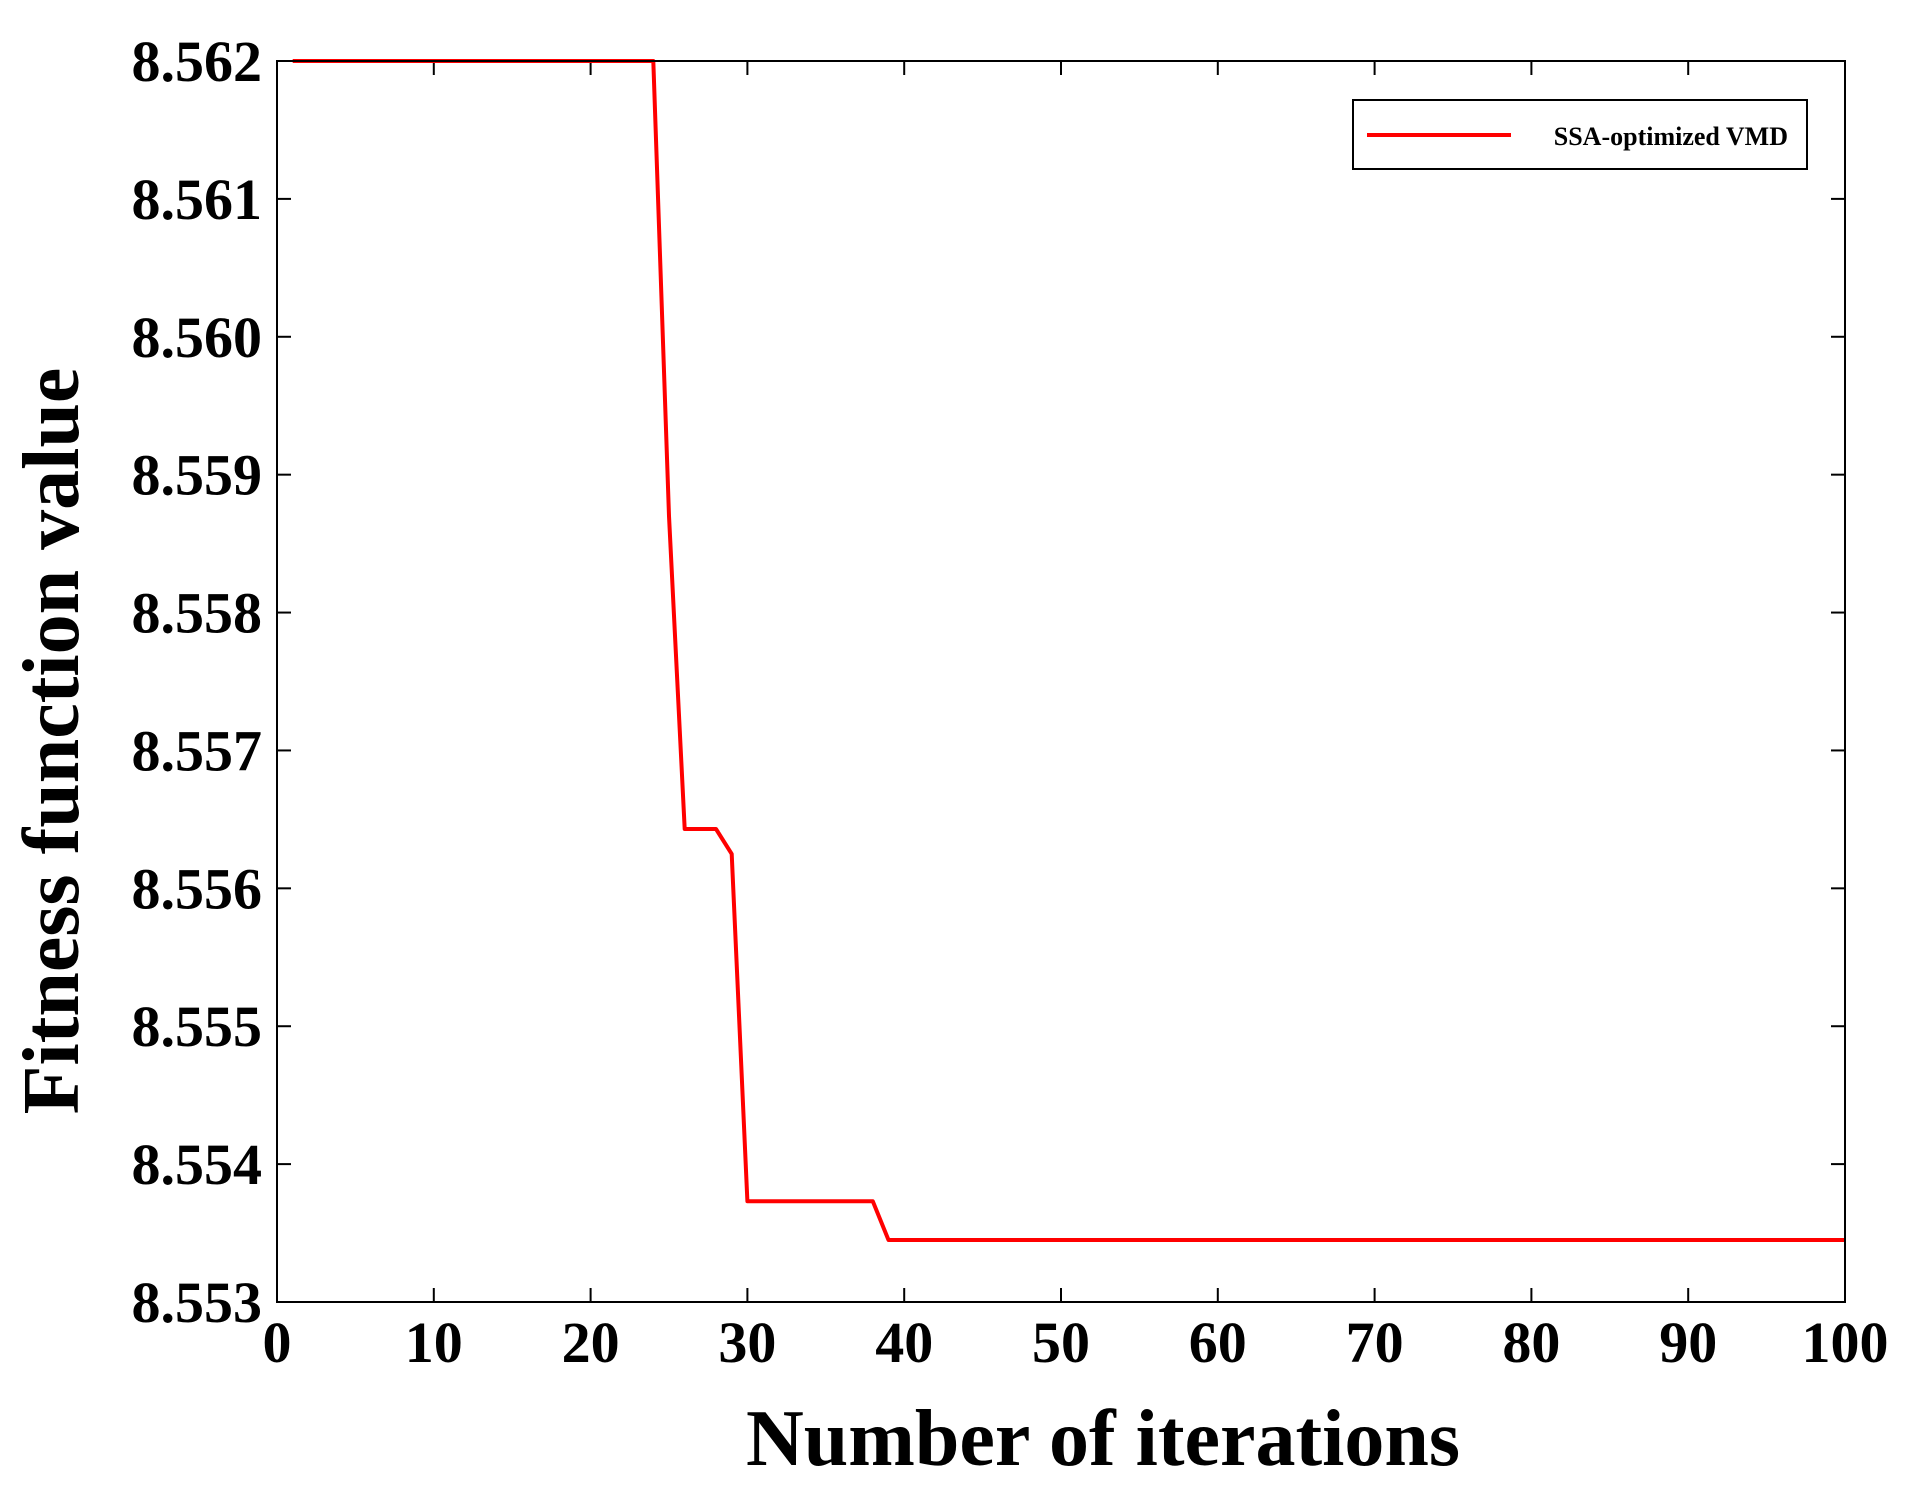 The image size is (1906, 1499). Describe the element at coordinates (1375, 1342) in the screenshot. I see `x-tick-label: 70` at that location.